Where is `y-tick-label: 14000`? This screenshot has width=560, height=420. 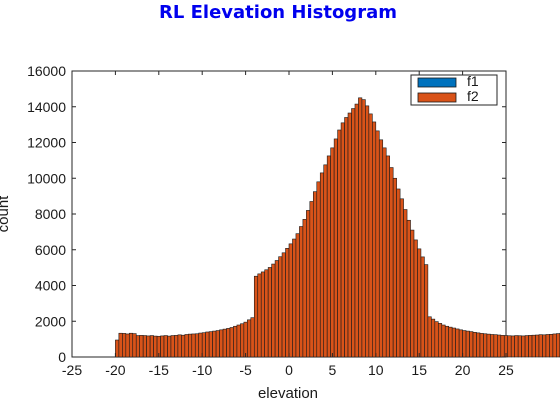
y-tick-label: 14000 is located at coordinates (46, 107).